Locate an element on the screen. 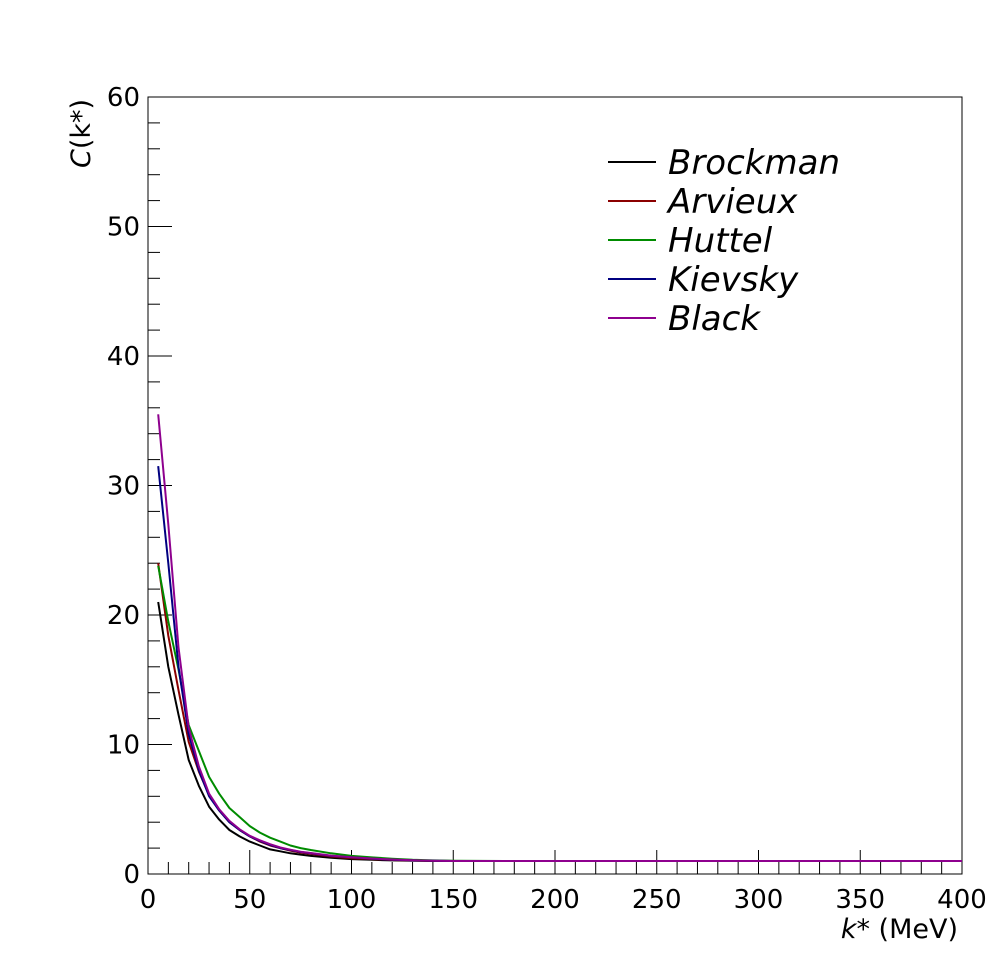  legend-label-kievsky: Kievsky is located at coordinates (733, 280).